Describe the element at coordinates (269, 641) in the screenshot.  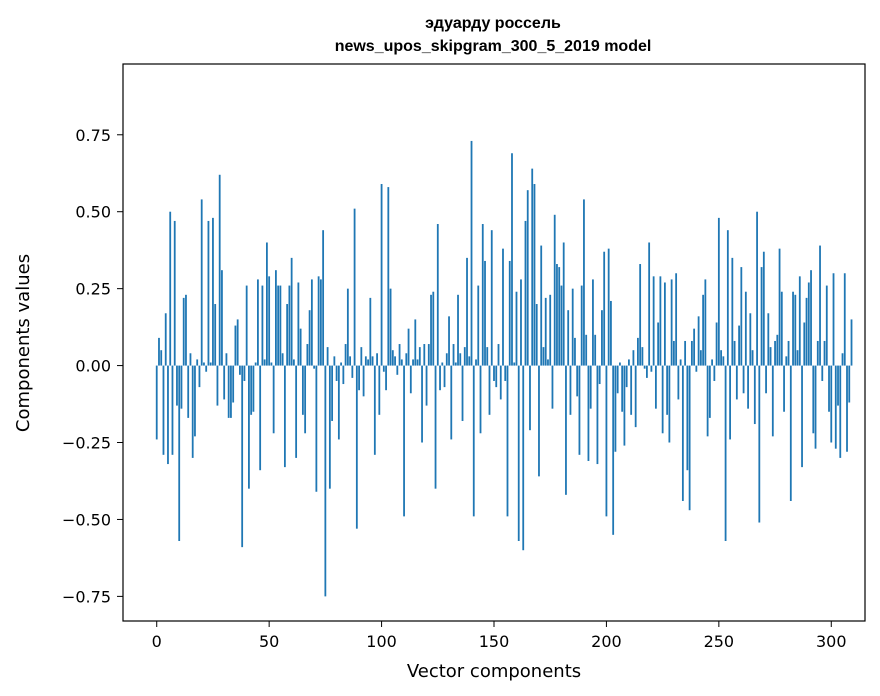
I see `x-tick-label: 50` at that location.